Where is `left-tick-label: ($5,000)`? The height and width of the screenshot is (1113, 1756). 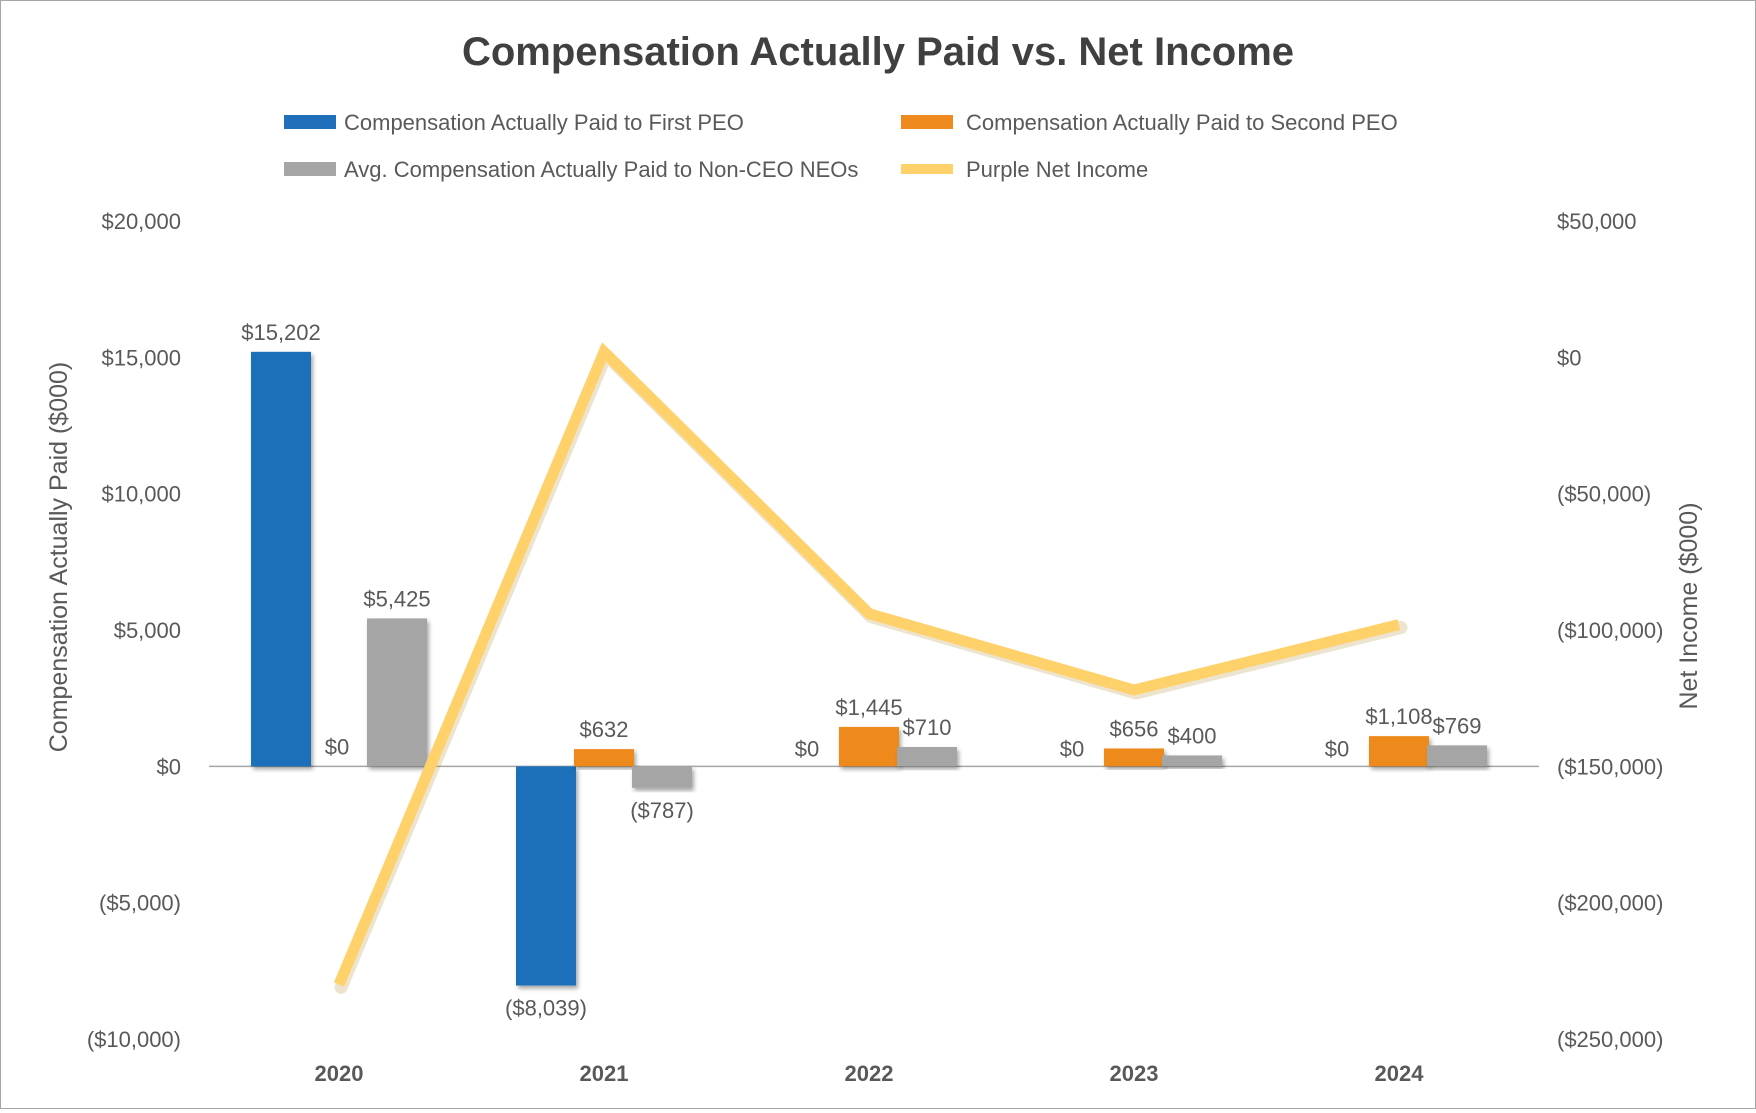
left-tick-label: ($5,000) is located at coordinates (140, 903).